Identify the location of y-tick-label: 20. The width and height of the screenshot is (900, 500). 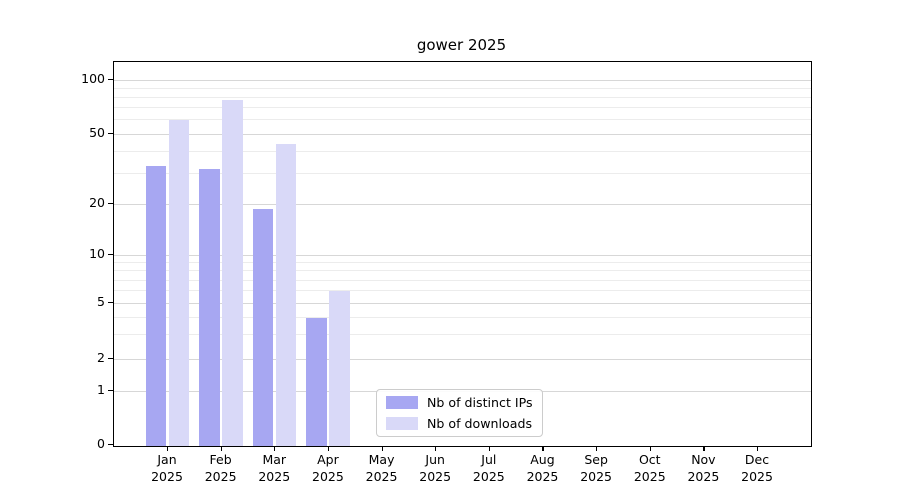
(97, 202).